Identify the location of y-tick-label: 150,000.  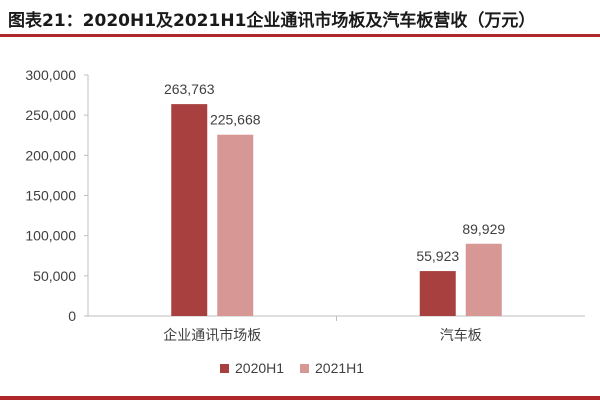
(50, 196).